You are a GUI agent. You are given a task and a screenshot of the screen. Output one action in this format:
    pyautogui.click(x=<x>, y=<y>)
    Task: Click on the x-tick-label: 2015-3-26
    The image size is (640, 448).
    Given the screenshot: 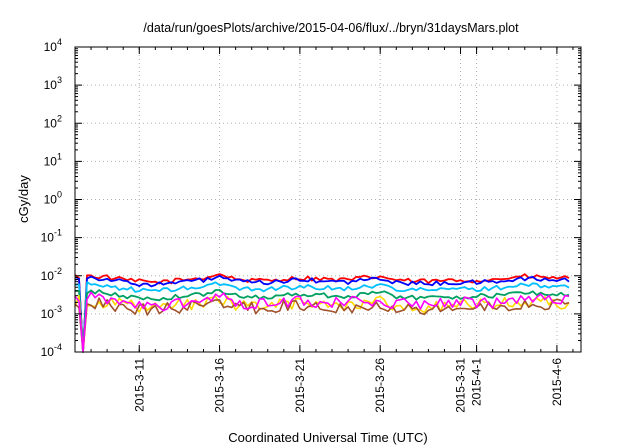 What is the action you would take?
    pyautogui.click(x=380, y=385)
    